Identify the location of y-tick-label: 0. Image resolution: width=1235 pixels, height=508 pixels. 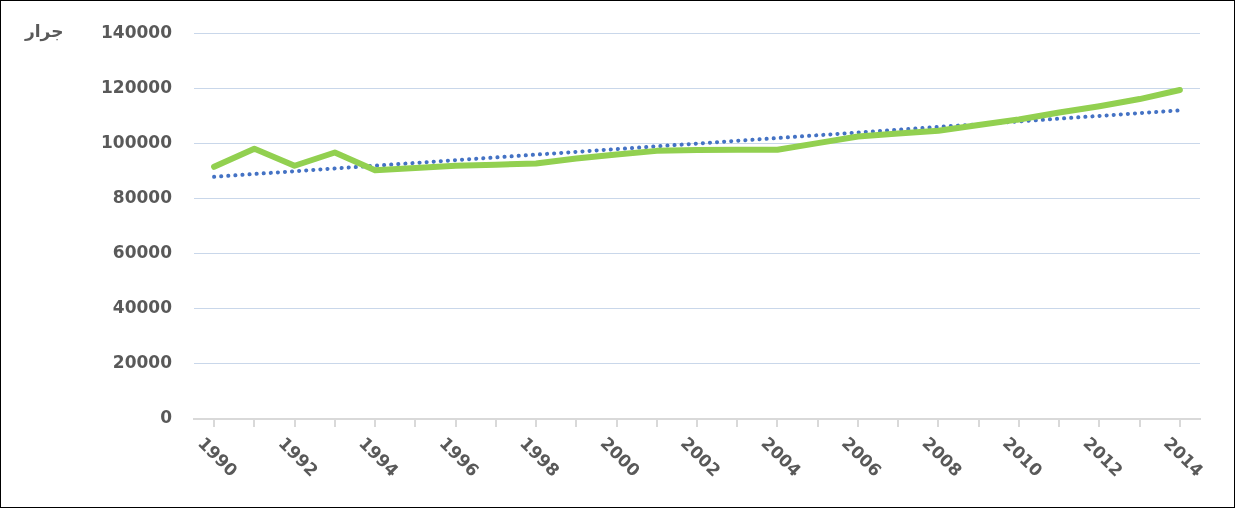
(166, 417).